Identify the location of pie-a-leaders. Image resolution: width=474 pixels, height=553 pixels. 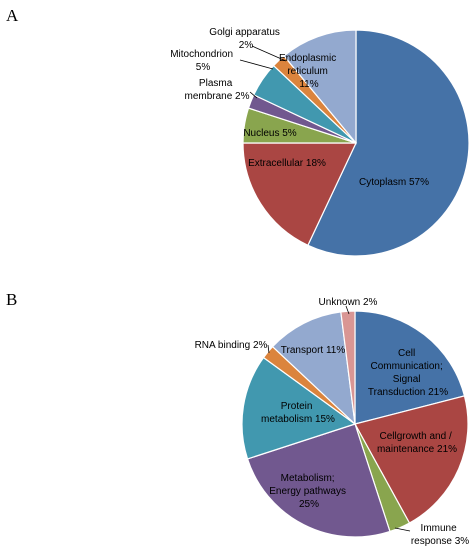
(263, 72).